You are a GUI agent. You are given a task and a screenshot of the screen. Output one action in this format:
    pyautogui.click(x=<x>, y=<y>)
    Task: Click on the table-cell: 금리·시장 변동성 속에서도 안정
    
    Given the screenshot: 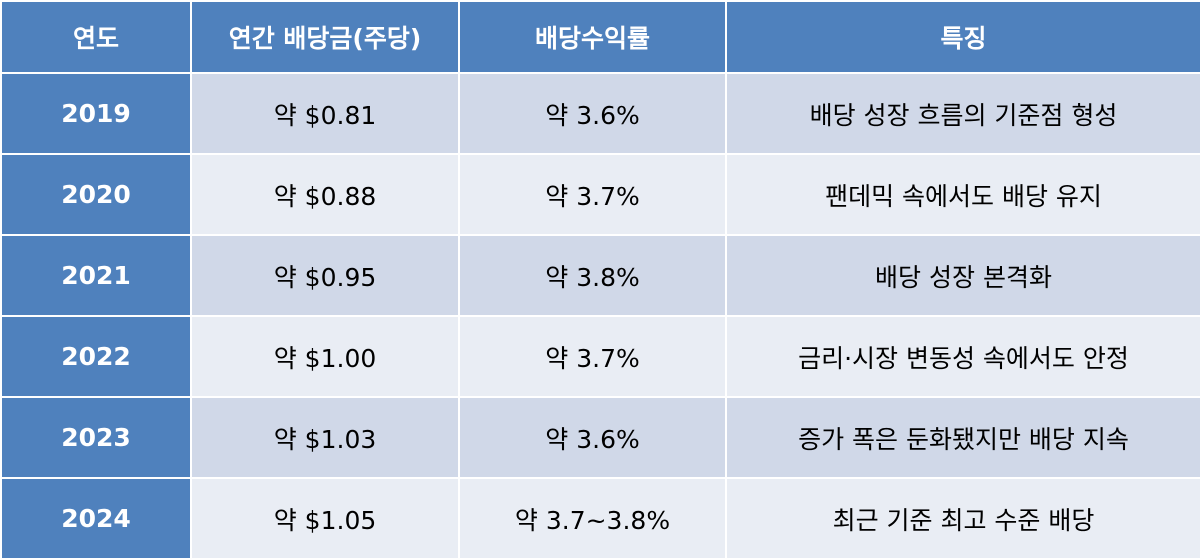 What is the action you would take?
    pyautogui.click(x=962, y=356)
    